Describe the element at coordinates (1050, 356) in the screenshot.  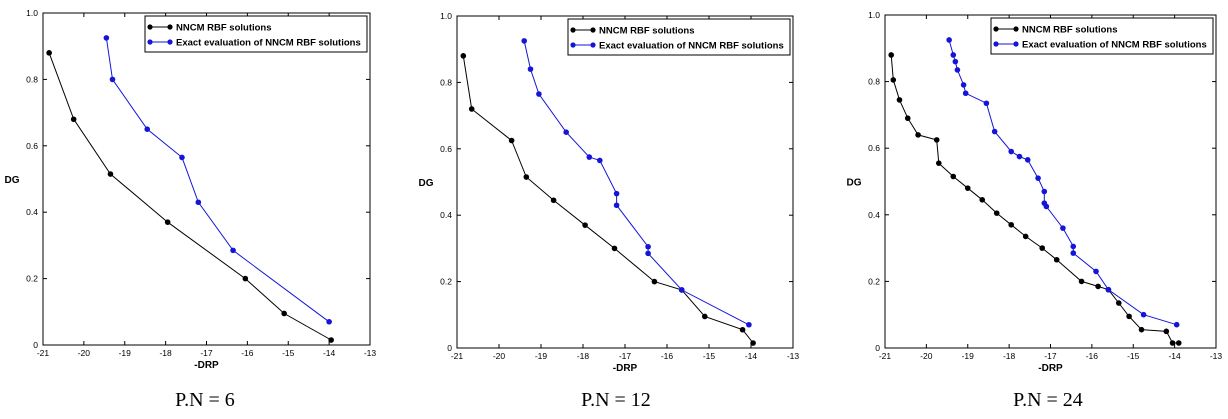
I see `x-tick-label: -17` at that location.